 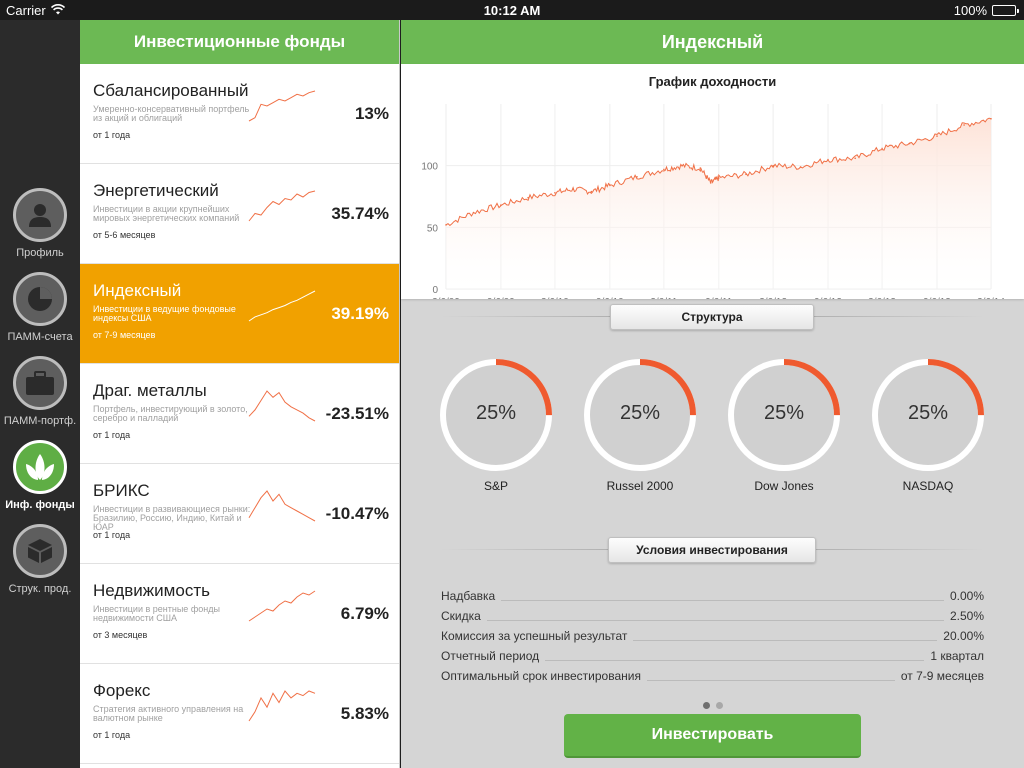 I want to click on leaves-icon, so click(x=40, y=467).